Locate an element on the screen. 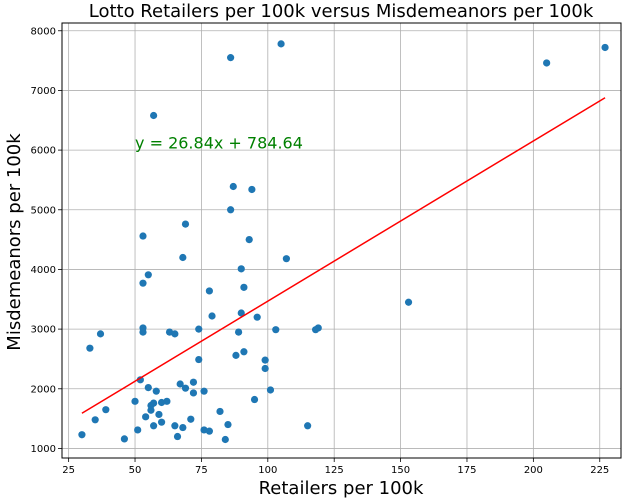 The height and width of the screenshot is (499, 624). y-tick-label: 2000 is located at coordinates (43, 389).